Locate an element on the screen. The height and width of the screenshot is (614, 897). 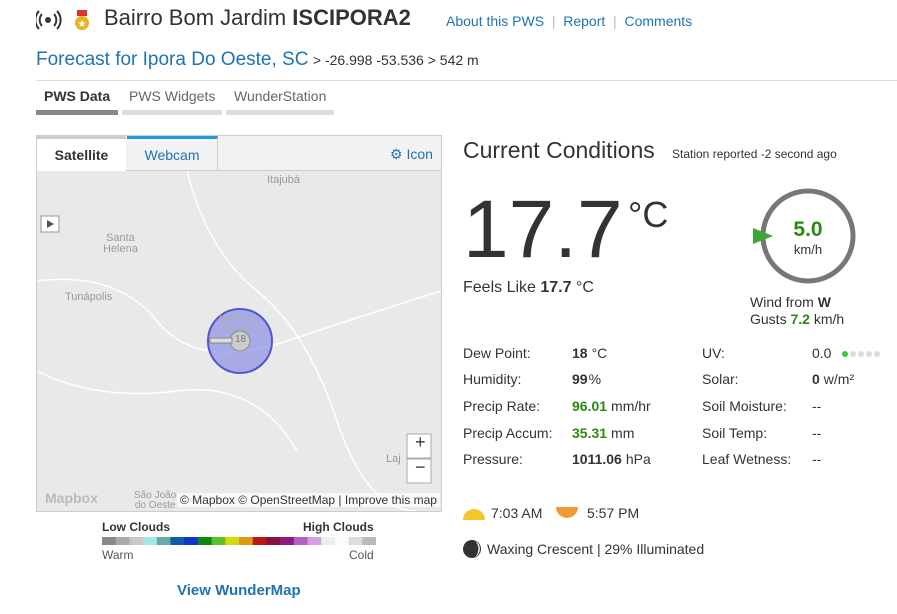
icon-toggle: ⚙ Icon is located at coordinates (411, 154).